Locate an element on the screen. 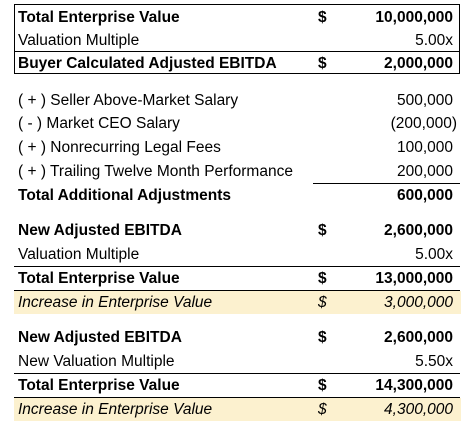 The height and width of the screenshot is (430, 475). adjustments-subtotal-line is located at coordinates (386, 183).